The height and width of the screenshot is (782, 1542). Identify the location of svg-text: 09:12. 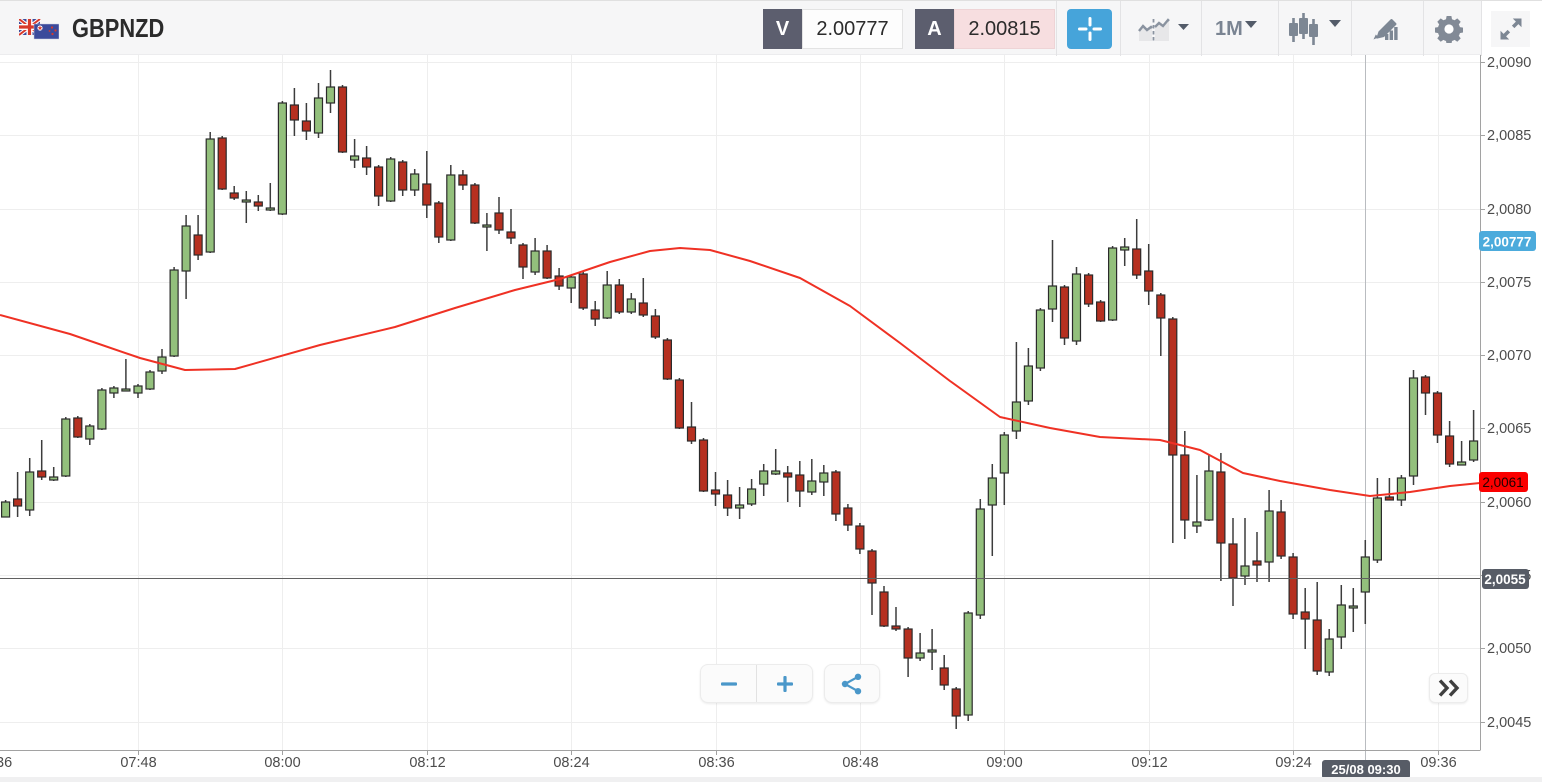
(1149, 763).